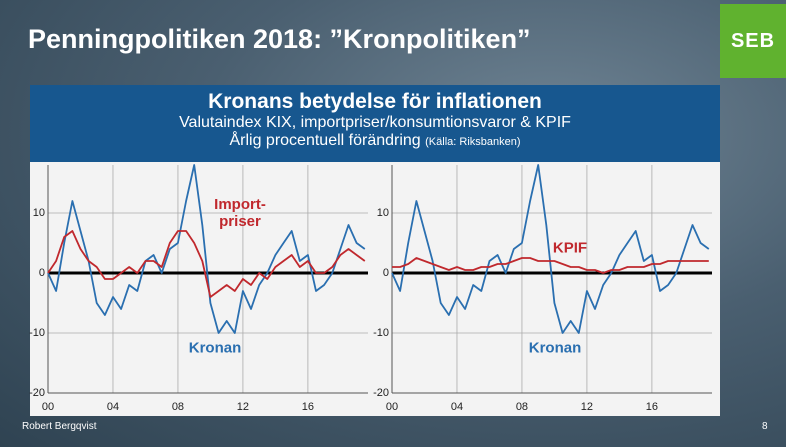 The height and width of the screenshot is (447, 786). I want to click on slide-title: Penningpolitiken 2018: ”Kronpolitiken”, so click(279, 39).